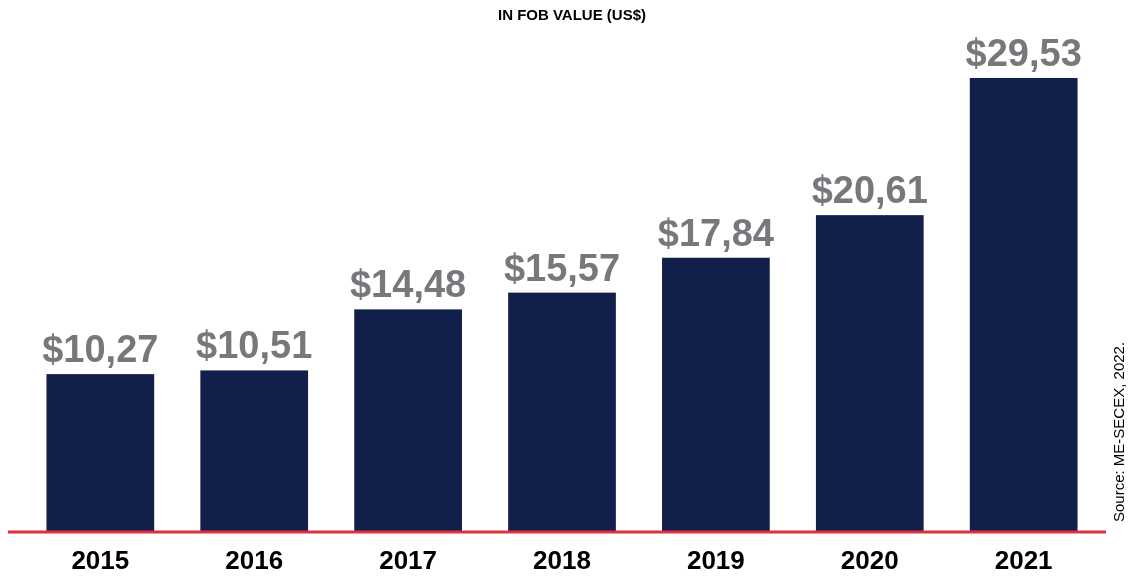 Image resolution: width=1144 pixels, height=585 pixels. I want to click on data-label: $14,48, so click(408, 284).